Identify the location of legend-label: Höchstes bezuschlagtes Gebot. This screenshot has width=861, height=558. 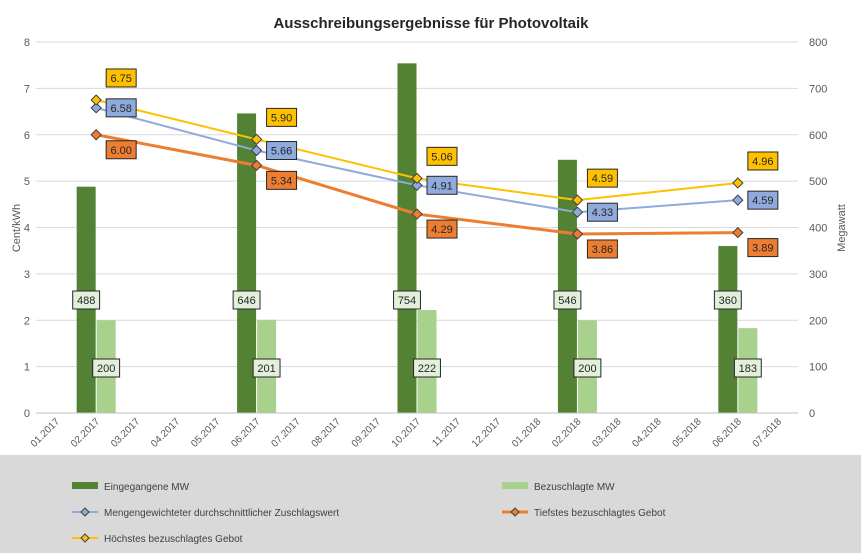
(173, 539).